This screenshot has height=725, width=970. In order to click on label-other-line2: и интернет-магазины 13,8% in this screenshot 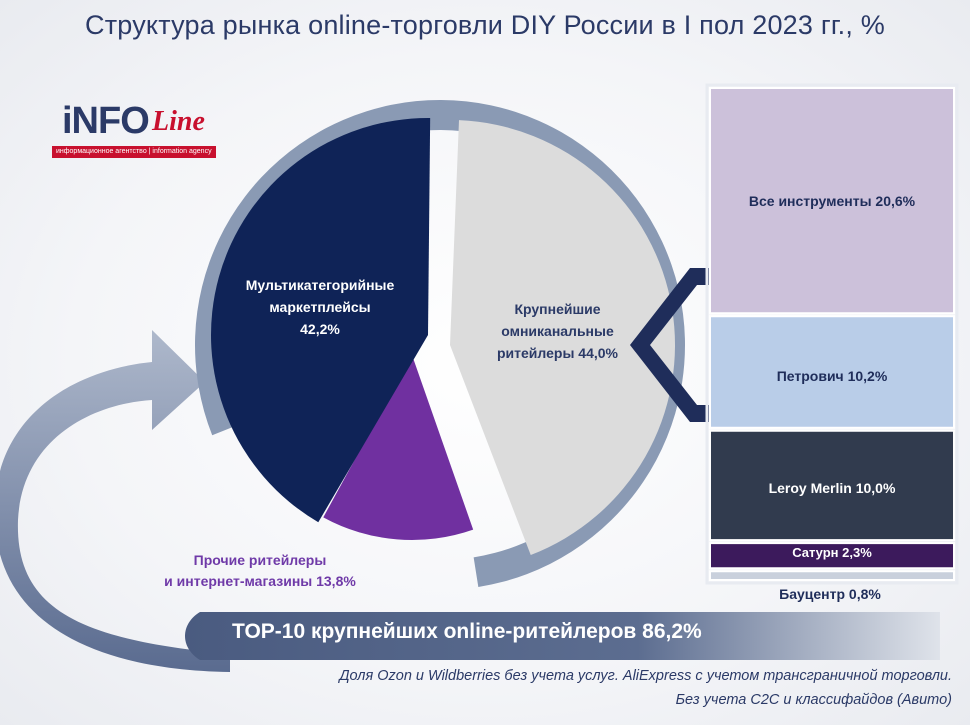, I will do `click(260, 581)`.